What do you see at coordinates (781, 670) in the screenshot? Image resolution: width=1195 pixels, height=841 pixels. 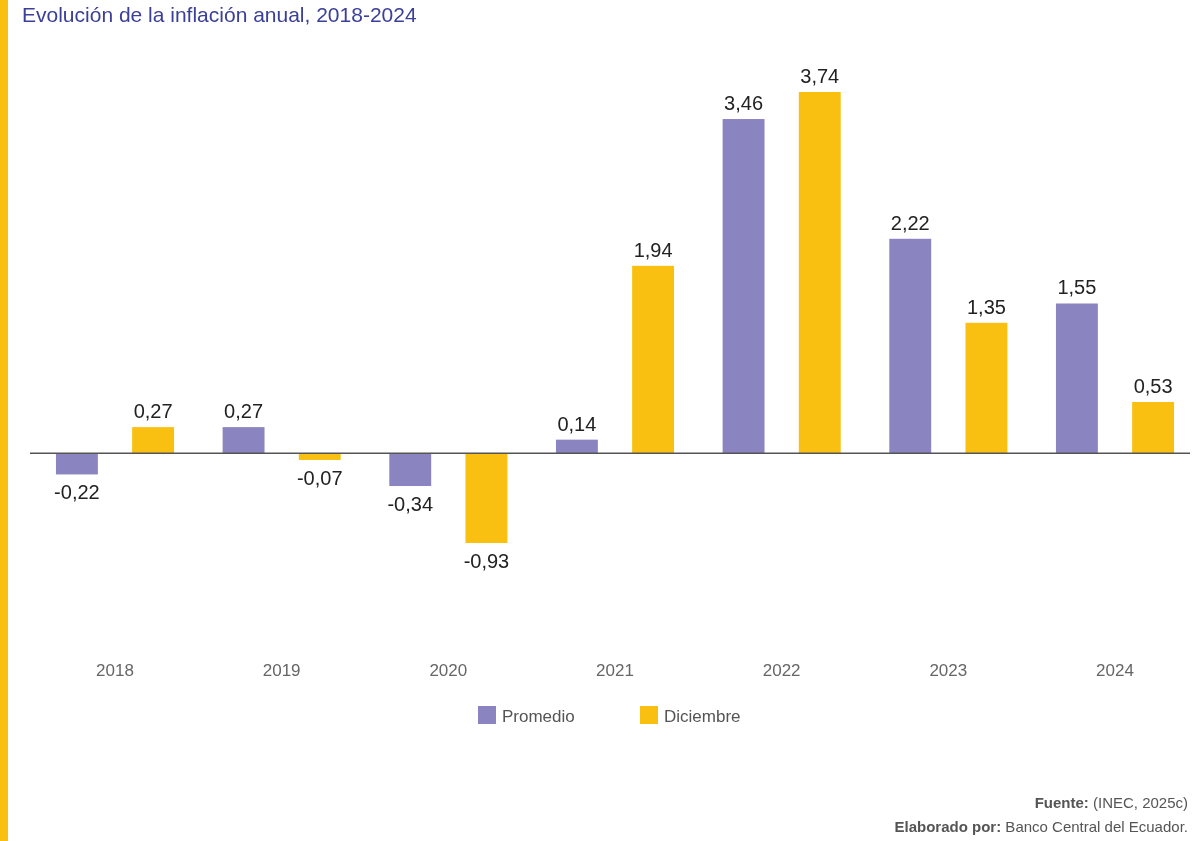 I see `x-tick-label: 2022` at bounding box center [781, 670].